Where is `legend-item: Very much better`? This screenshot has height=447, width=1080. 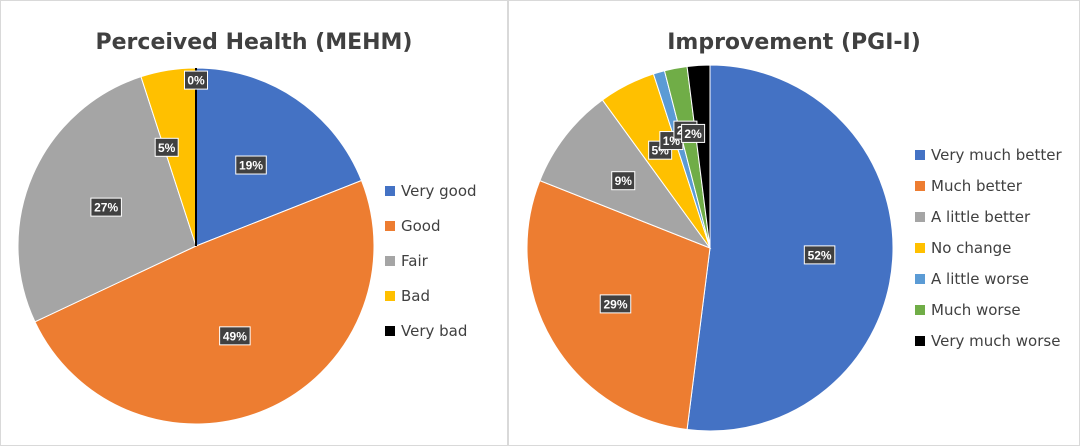 legend-item: Very much better is located at coordinates (988, 155).